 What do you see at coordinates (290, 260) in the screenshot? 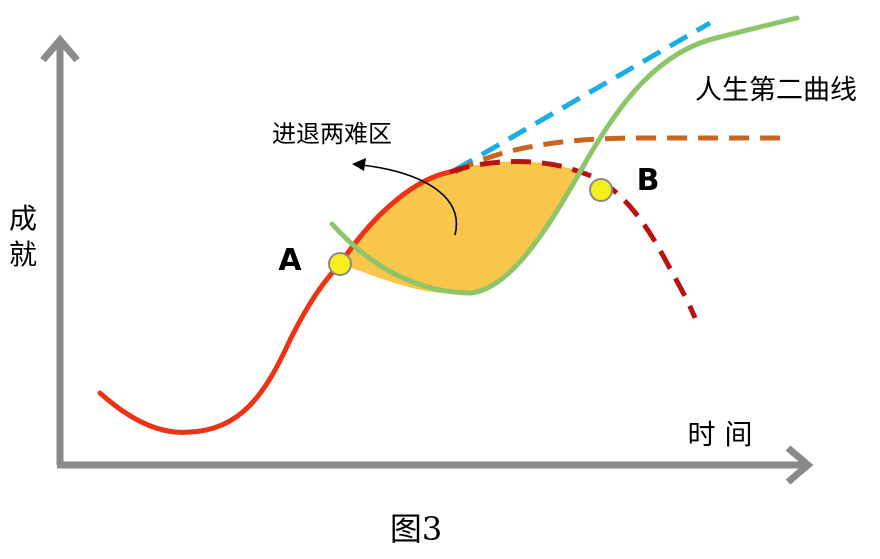
I see `point-a-label: A` at bounding box center [290, 260].